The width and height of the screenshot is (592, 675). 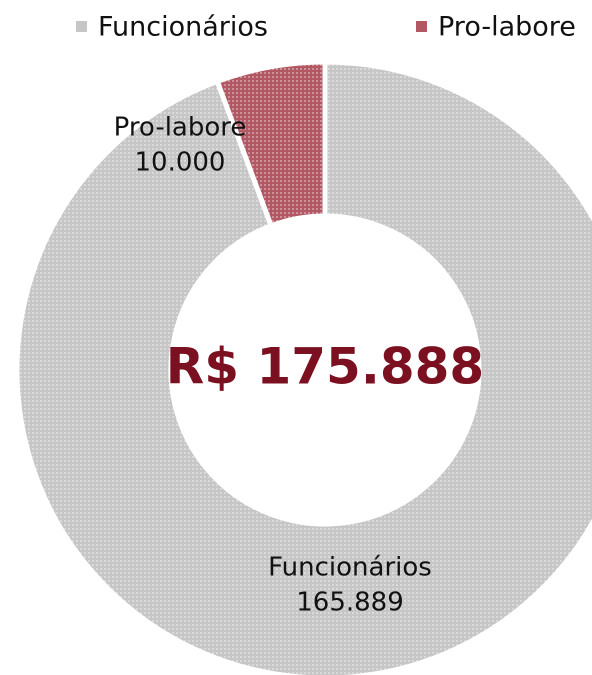 I want to click on slice-label: Funcionários, so click(x=350, y=568).